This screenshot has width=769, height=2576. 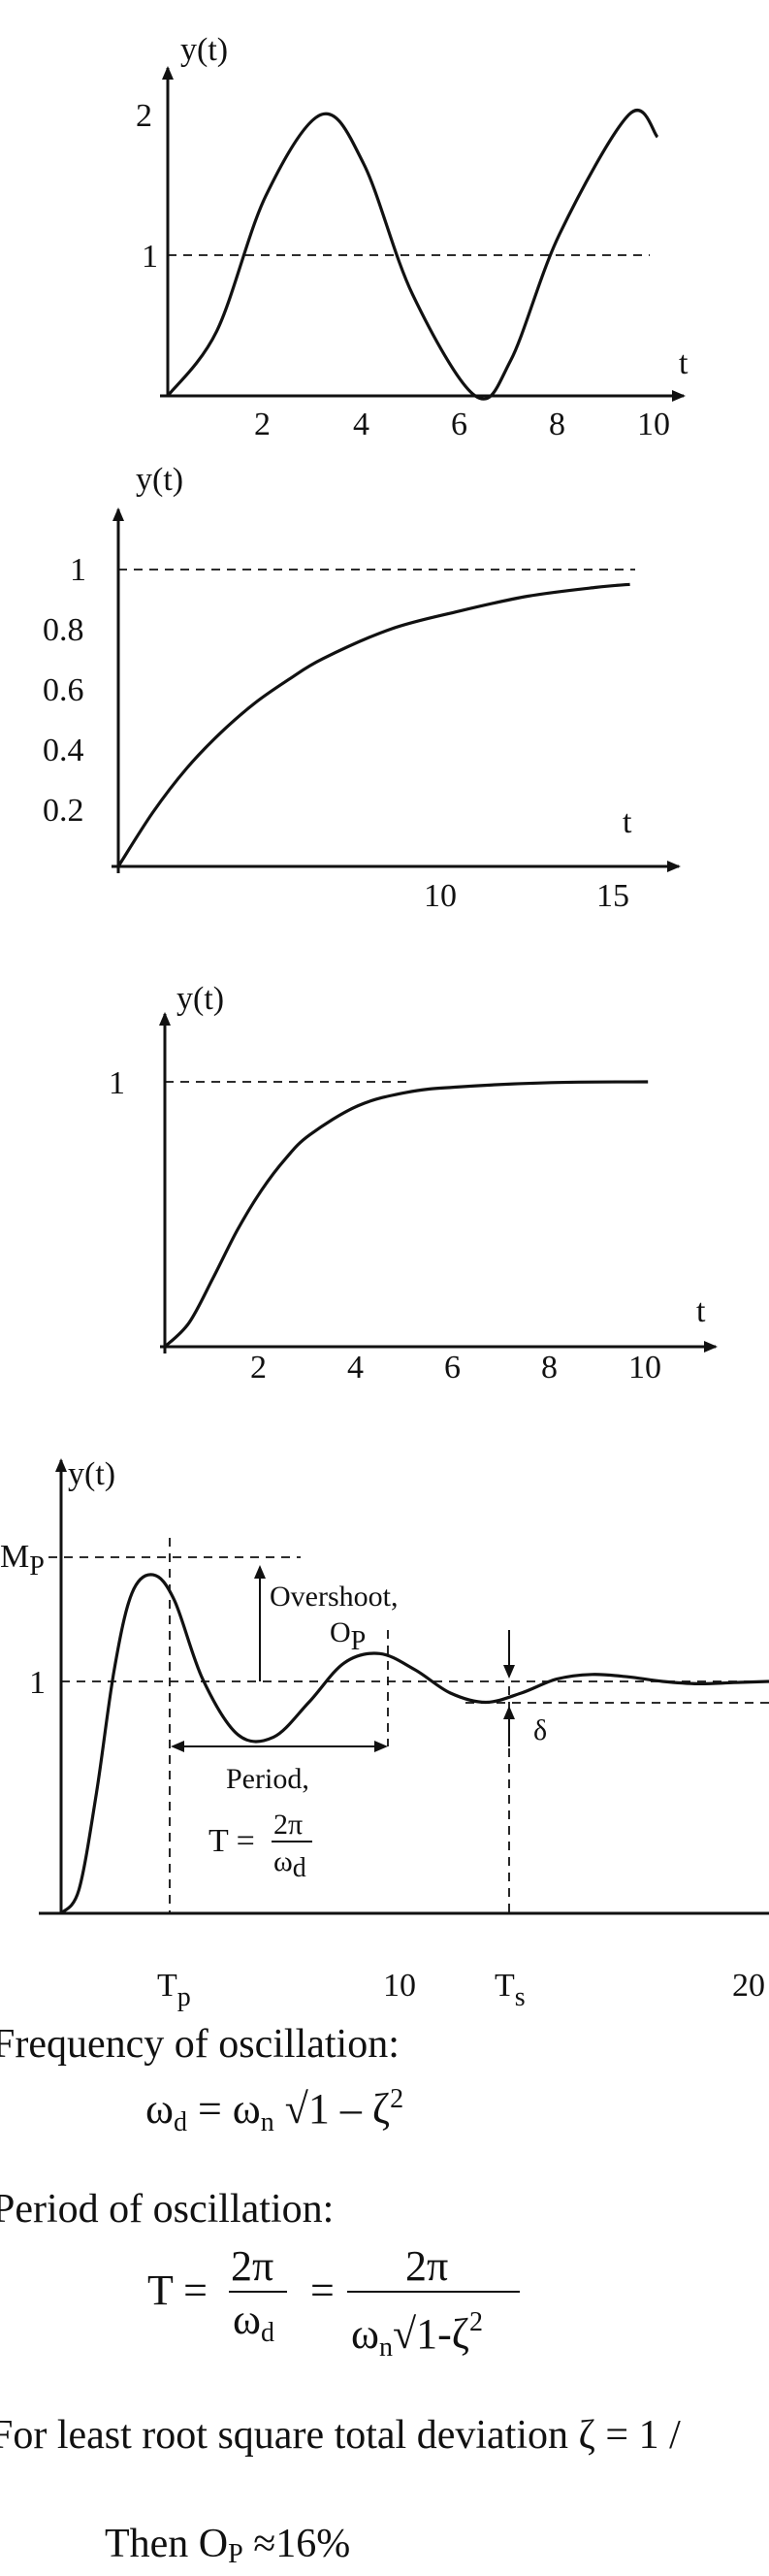 What do you see at coordinates (288, 1825) in the screenshot?
I see `period-eq-num: 2π` at bounding box center [288, 1825].